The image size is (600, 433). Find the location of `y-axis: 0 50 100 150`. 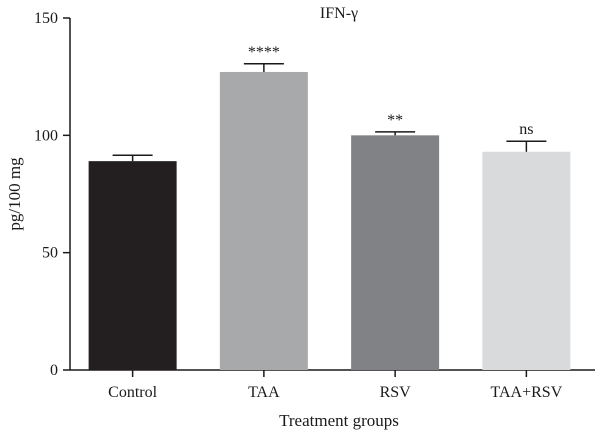

y-axis: 0 50 100 150 is located at coordinates (52, 194).